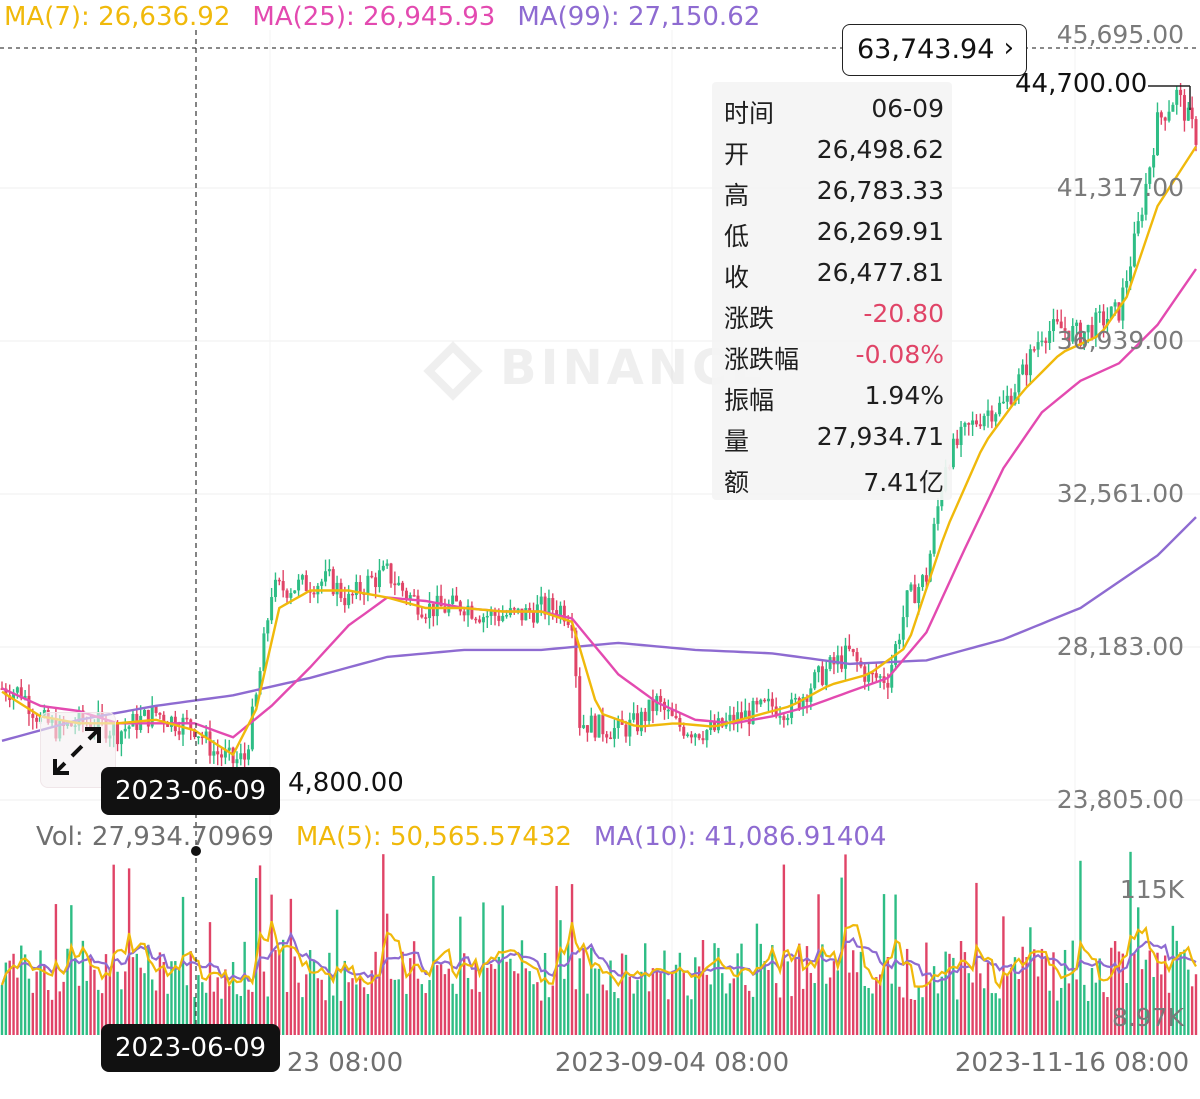 The height and width of the screenshot is (1099, 1200). Describe the element at coordinates (345, 1063) in the screenshot. I see `time-tick-label: 23 08:00` at that location.